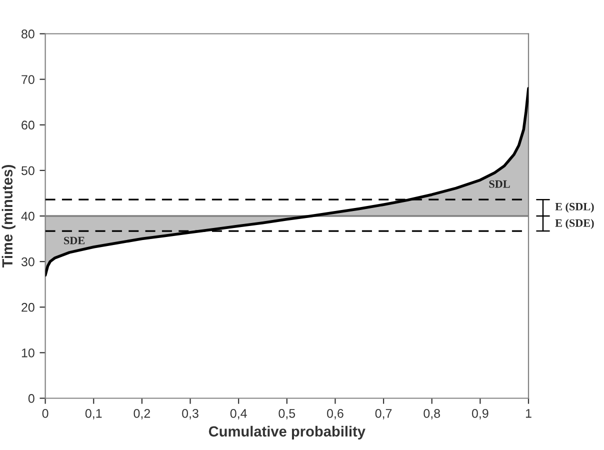  Describe the element at coordinates (499, 184) in the screenshot. I see `annotation: SDL` at that location.